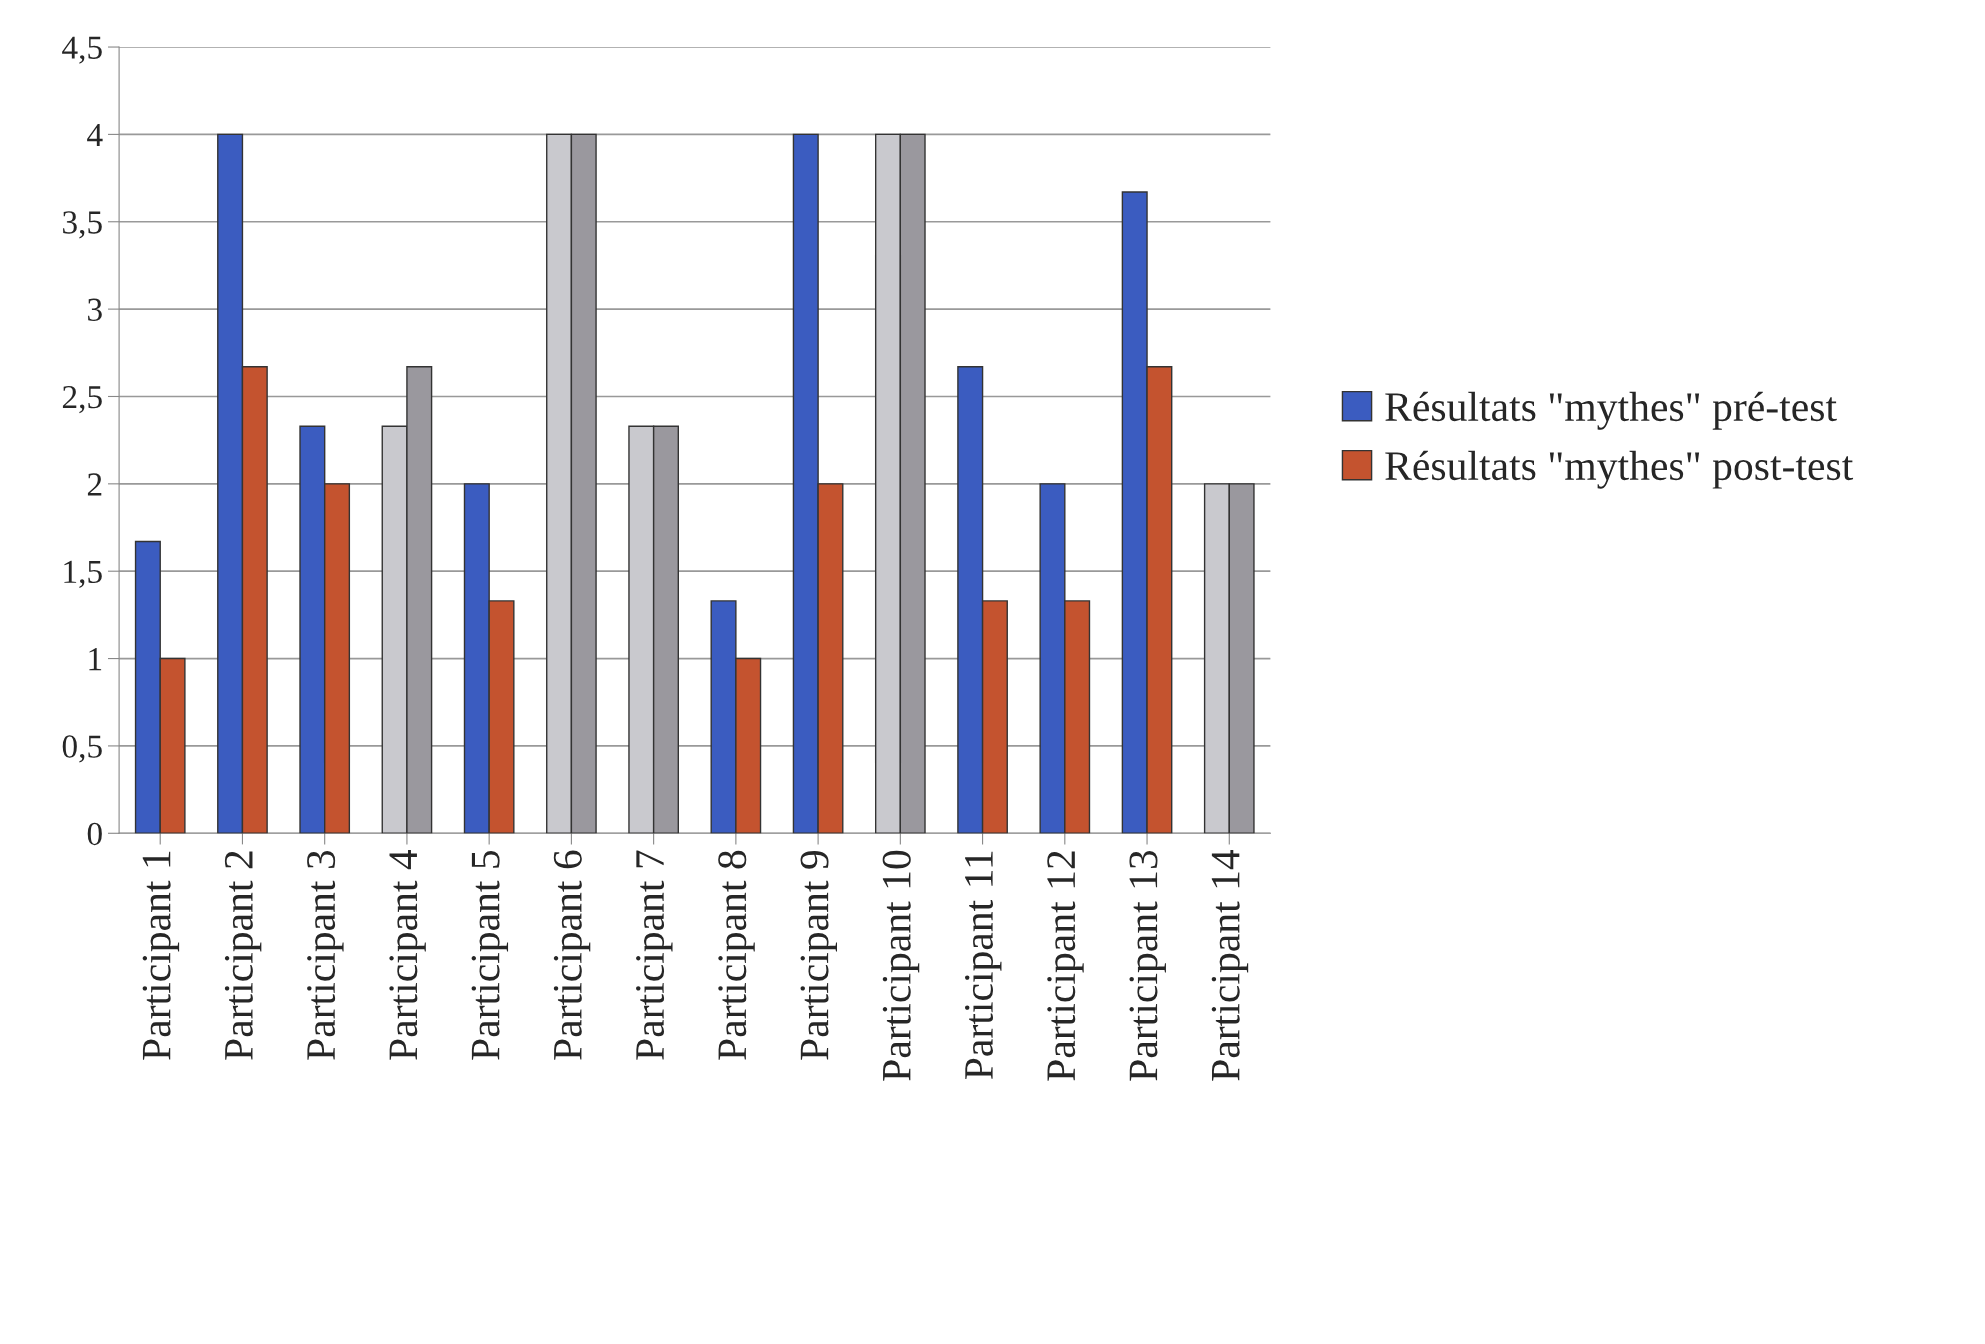 This screenshot has height=1344, width=1985. I want to click on y-tick-label: 1, so click(95, 659).